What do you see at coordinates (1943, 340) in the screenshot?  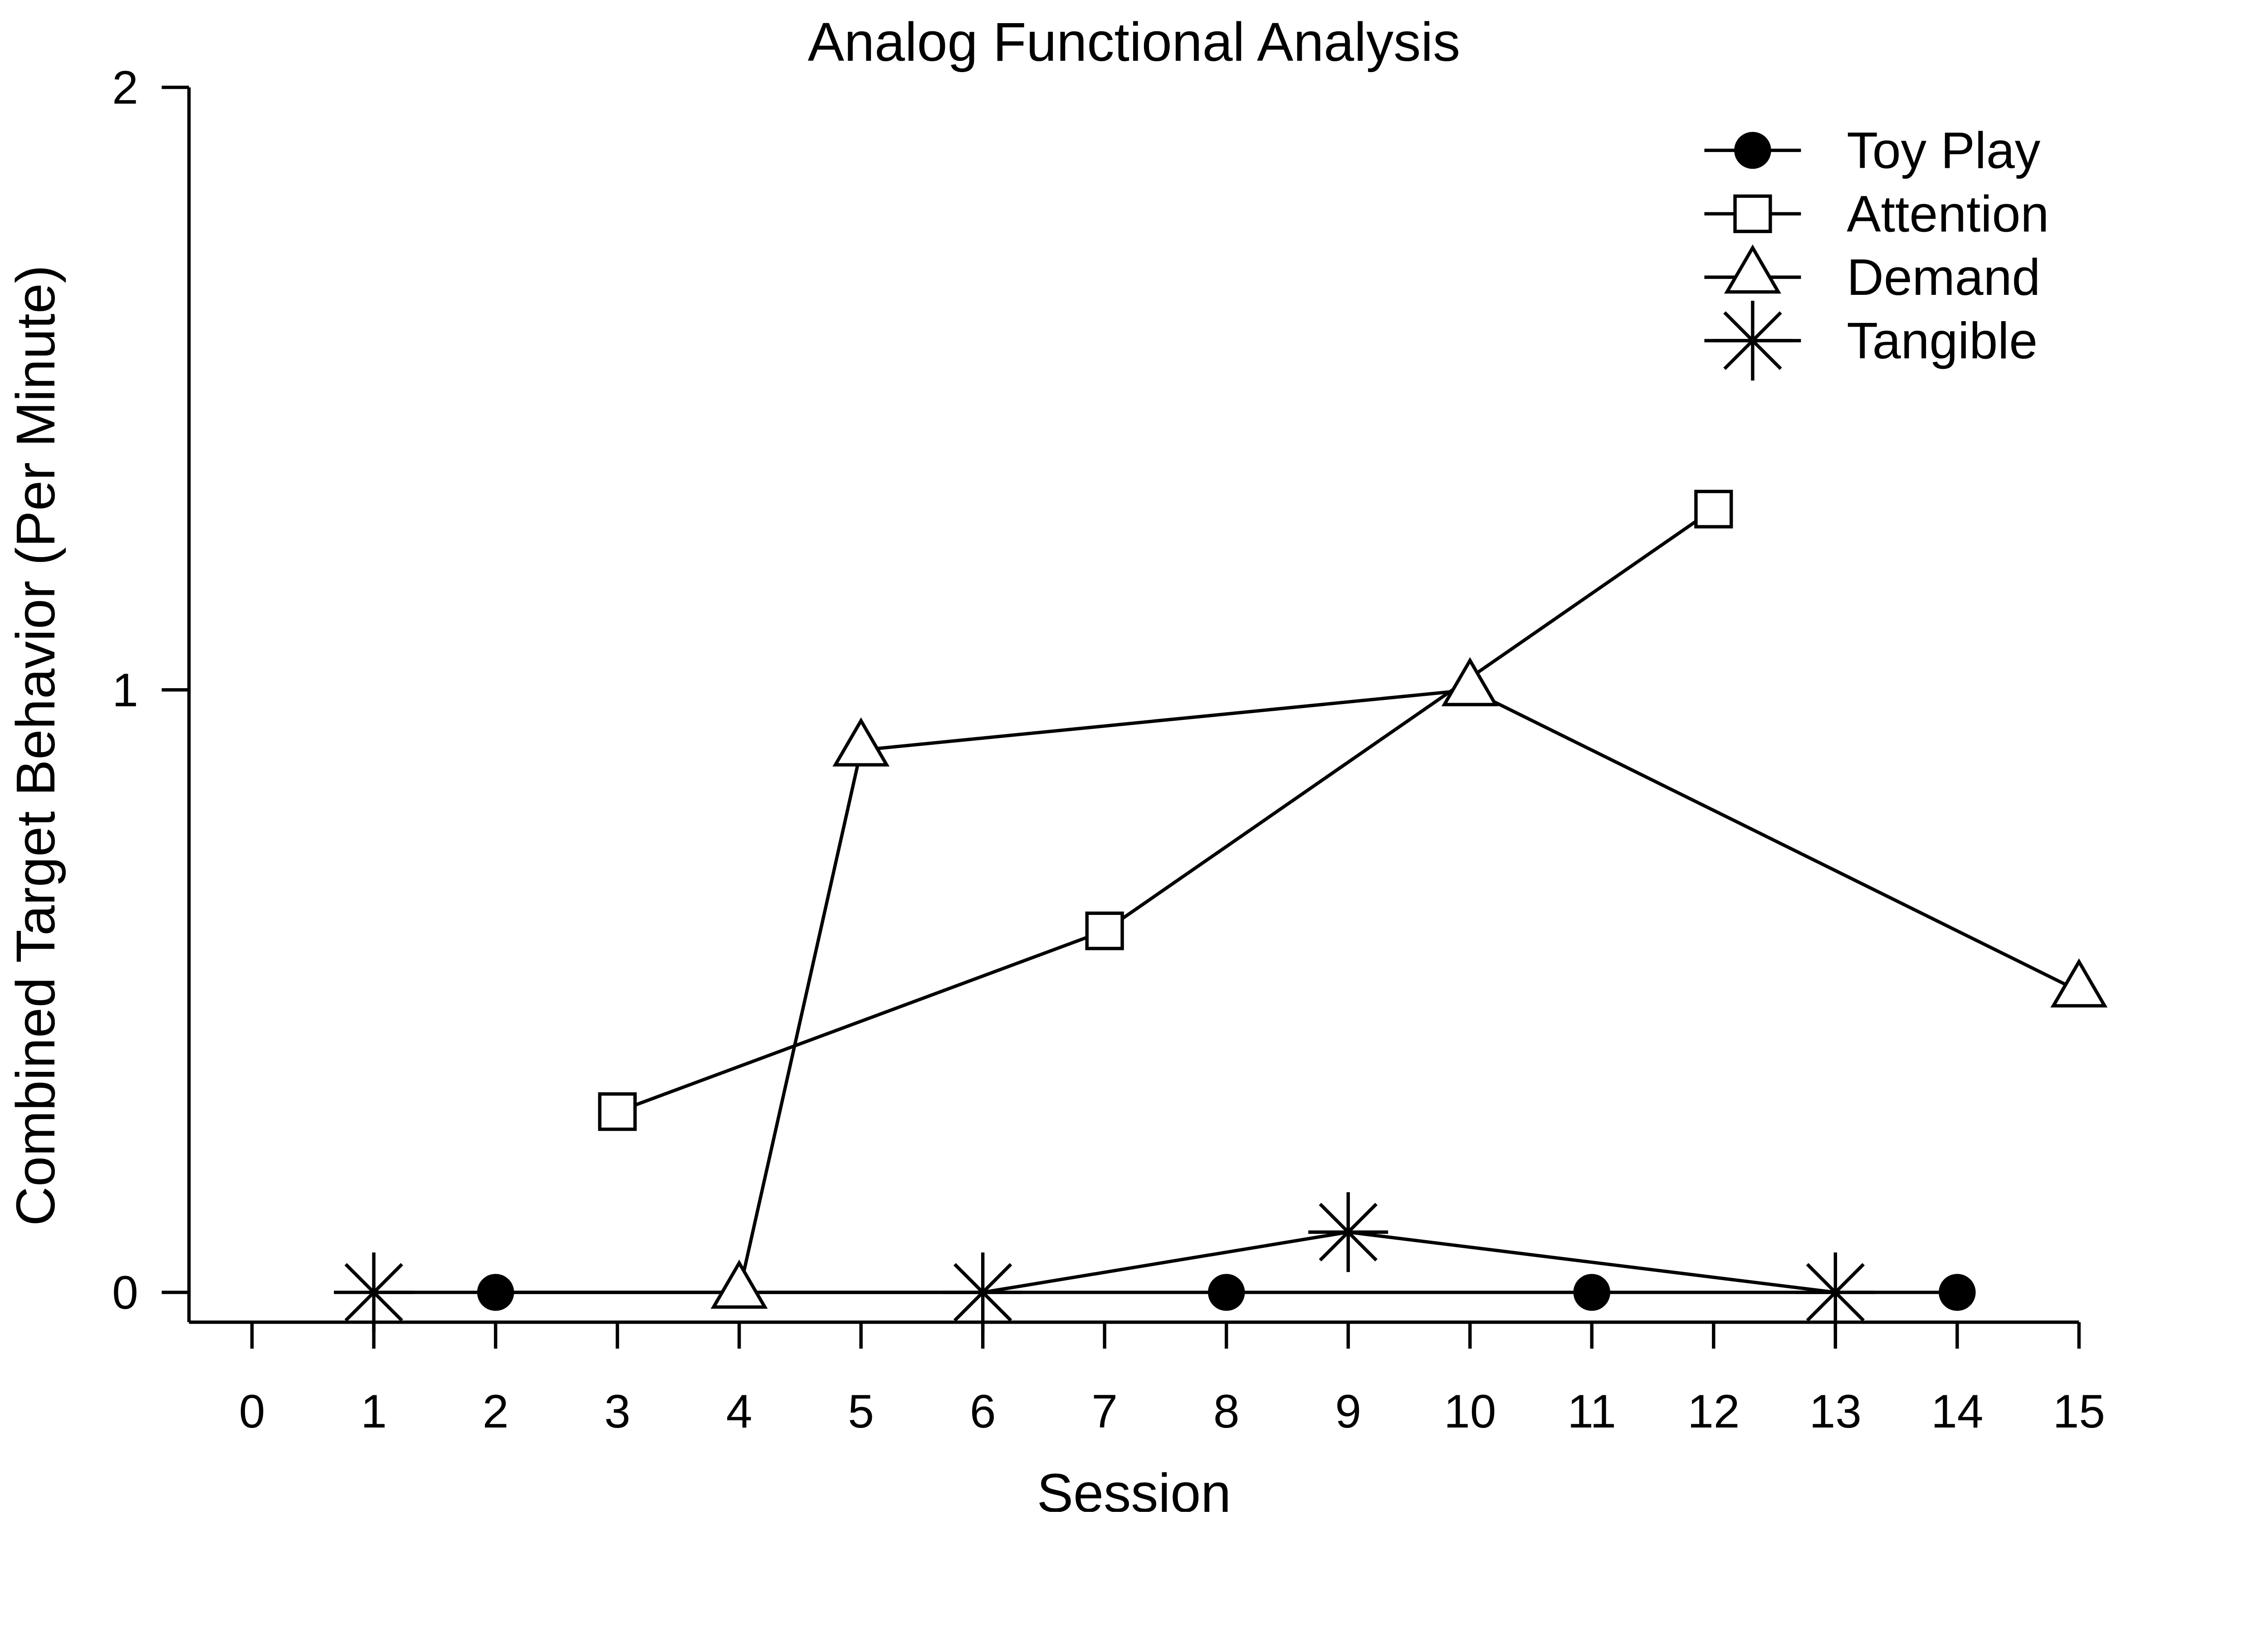 I see `legend-label-tangible: Tangible` at bounding box center [1943, 340].